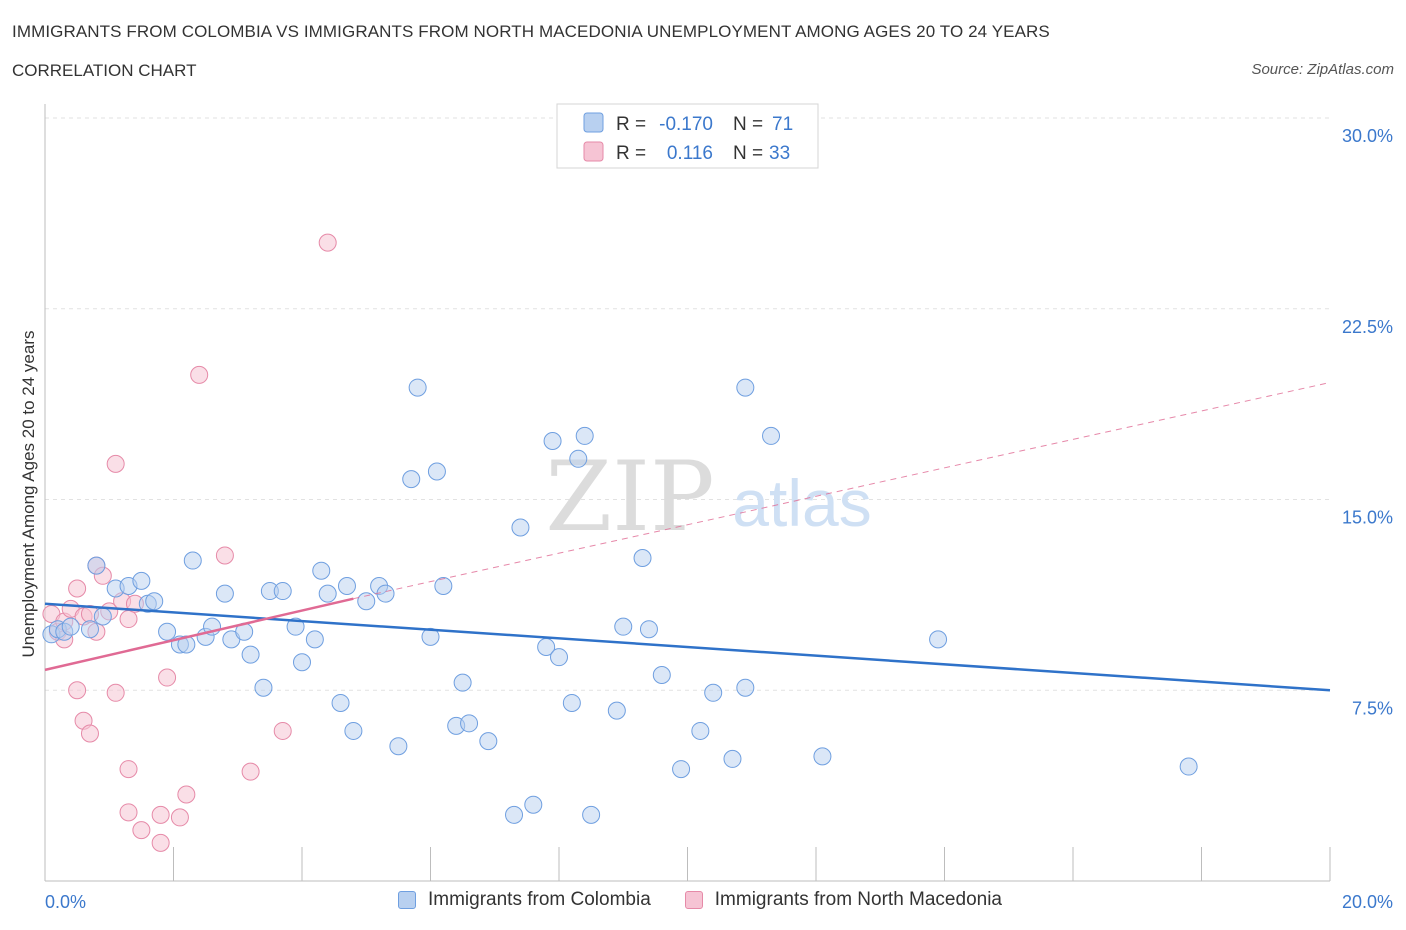  I want to click on legend-r-value-colombia: -0.170, so click(686, 124).